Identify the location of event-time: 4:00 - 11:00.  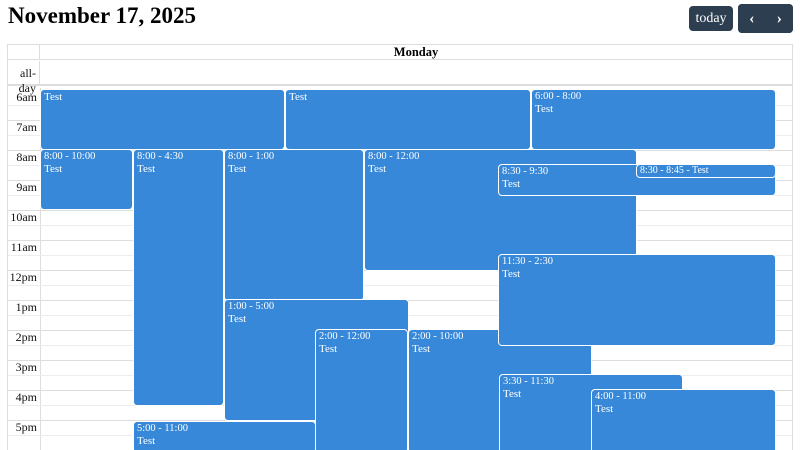
(620, 396).